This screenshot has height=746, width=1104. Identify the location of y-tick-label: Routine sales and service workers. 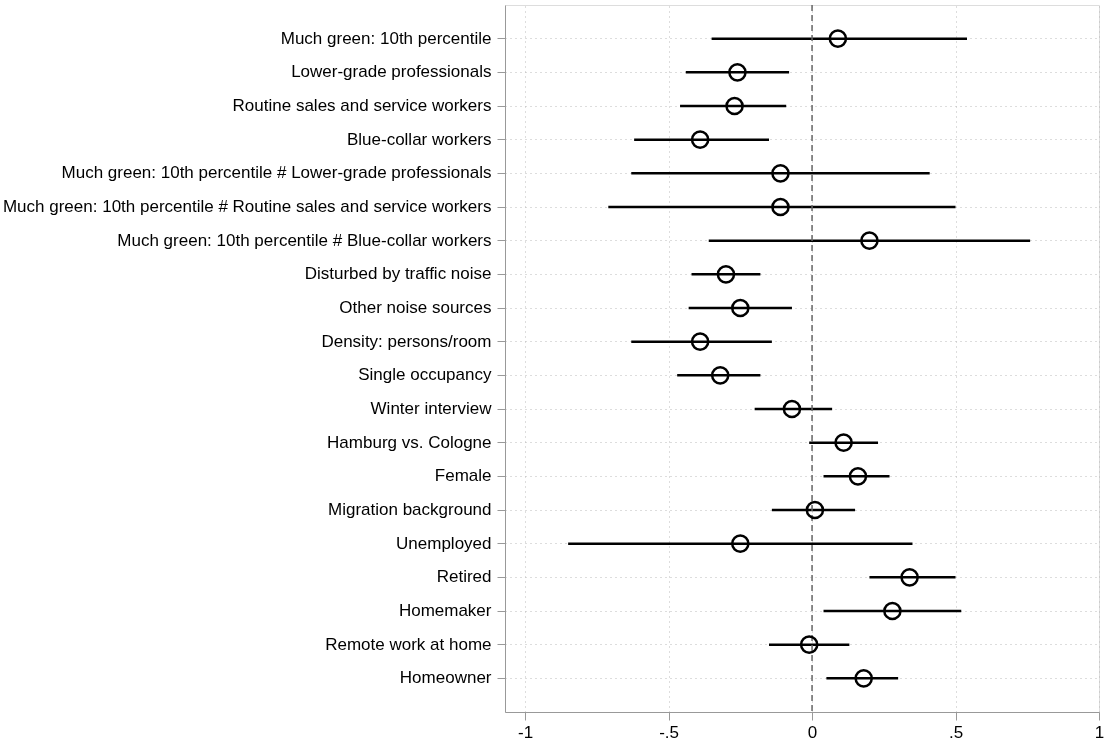
(362, 105).